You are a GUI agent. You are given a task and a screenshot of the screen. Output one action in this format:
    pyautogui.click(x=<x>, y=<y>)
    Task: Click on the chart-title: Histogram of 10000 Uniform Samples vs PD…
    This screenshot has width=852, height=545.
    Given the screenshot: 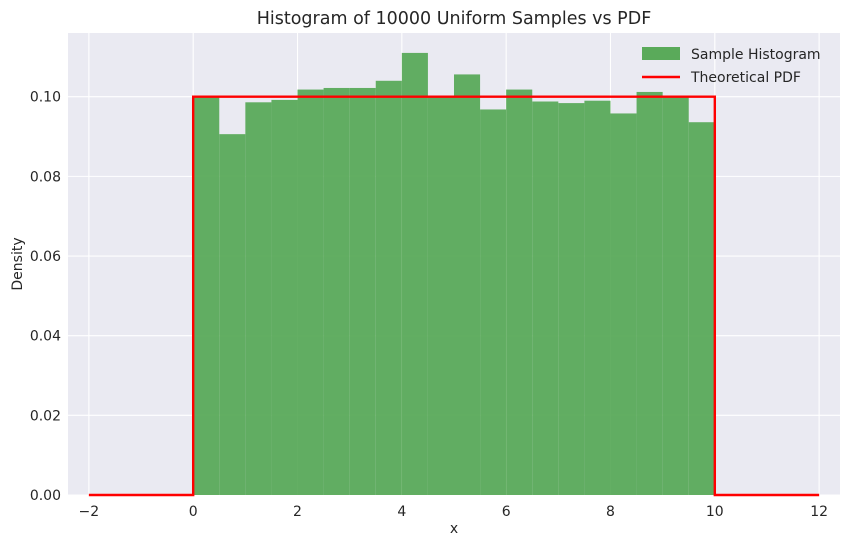 What is the action you would take?
    pyautogui.click(x=454, y=19)
    